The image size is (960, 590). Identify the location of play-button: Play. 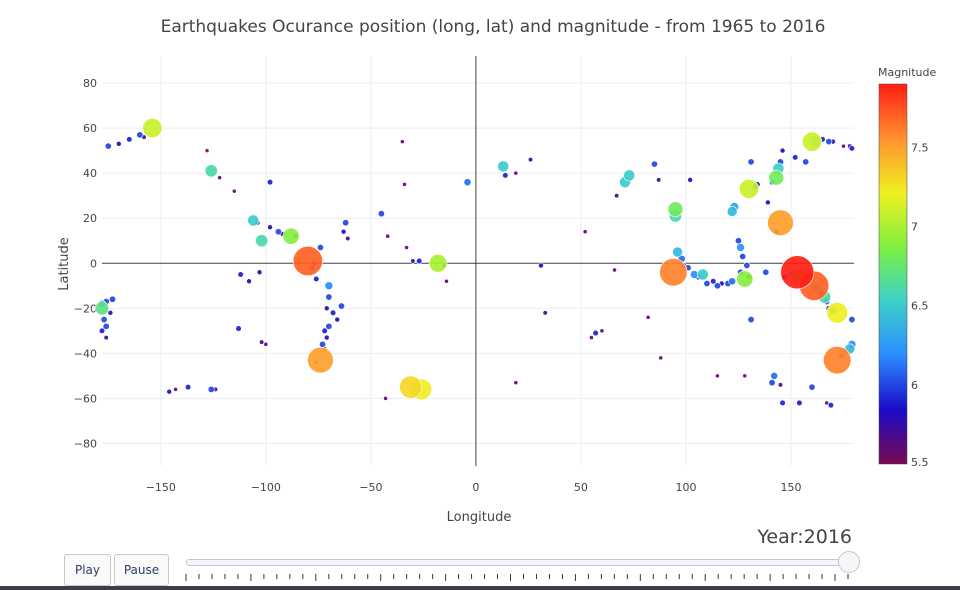
(87, 570).